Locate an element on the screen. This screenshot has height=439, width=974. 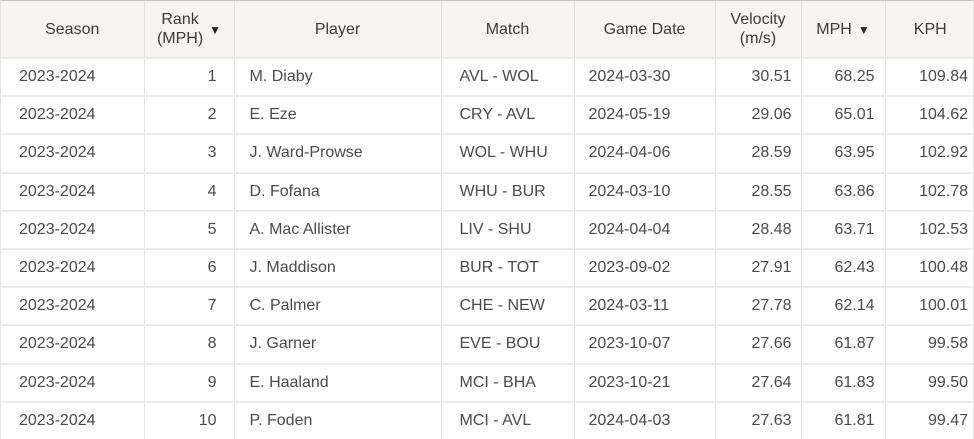
cell-game-date: 2024-04-04 is located at coordinates (645, 230).